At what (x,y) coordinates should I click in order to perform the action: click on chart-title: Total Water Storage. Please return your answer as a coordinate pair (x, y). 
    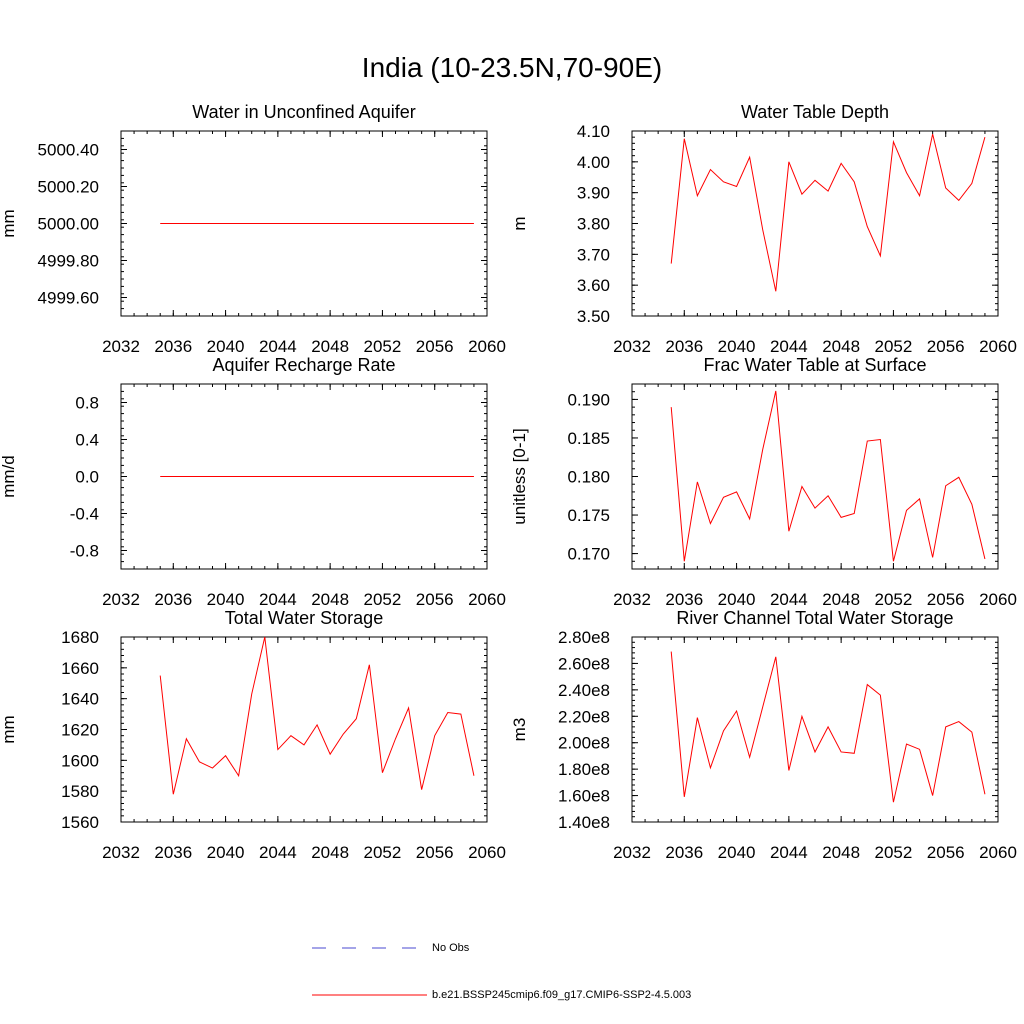
    Looking at the image, I should click on (304, 618).